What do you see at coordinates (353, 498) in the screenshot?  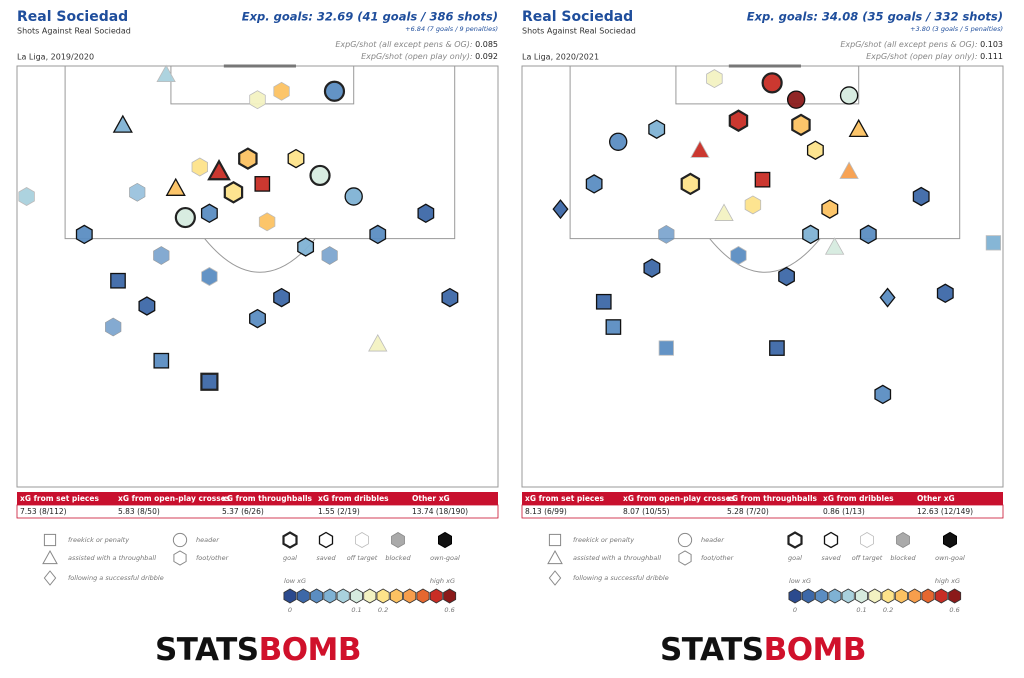 I see `table-header: xG from dribbles` at bounding box center [353, 498].